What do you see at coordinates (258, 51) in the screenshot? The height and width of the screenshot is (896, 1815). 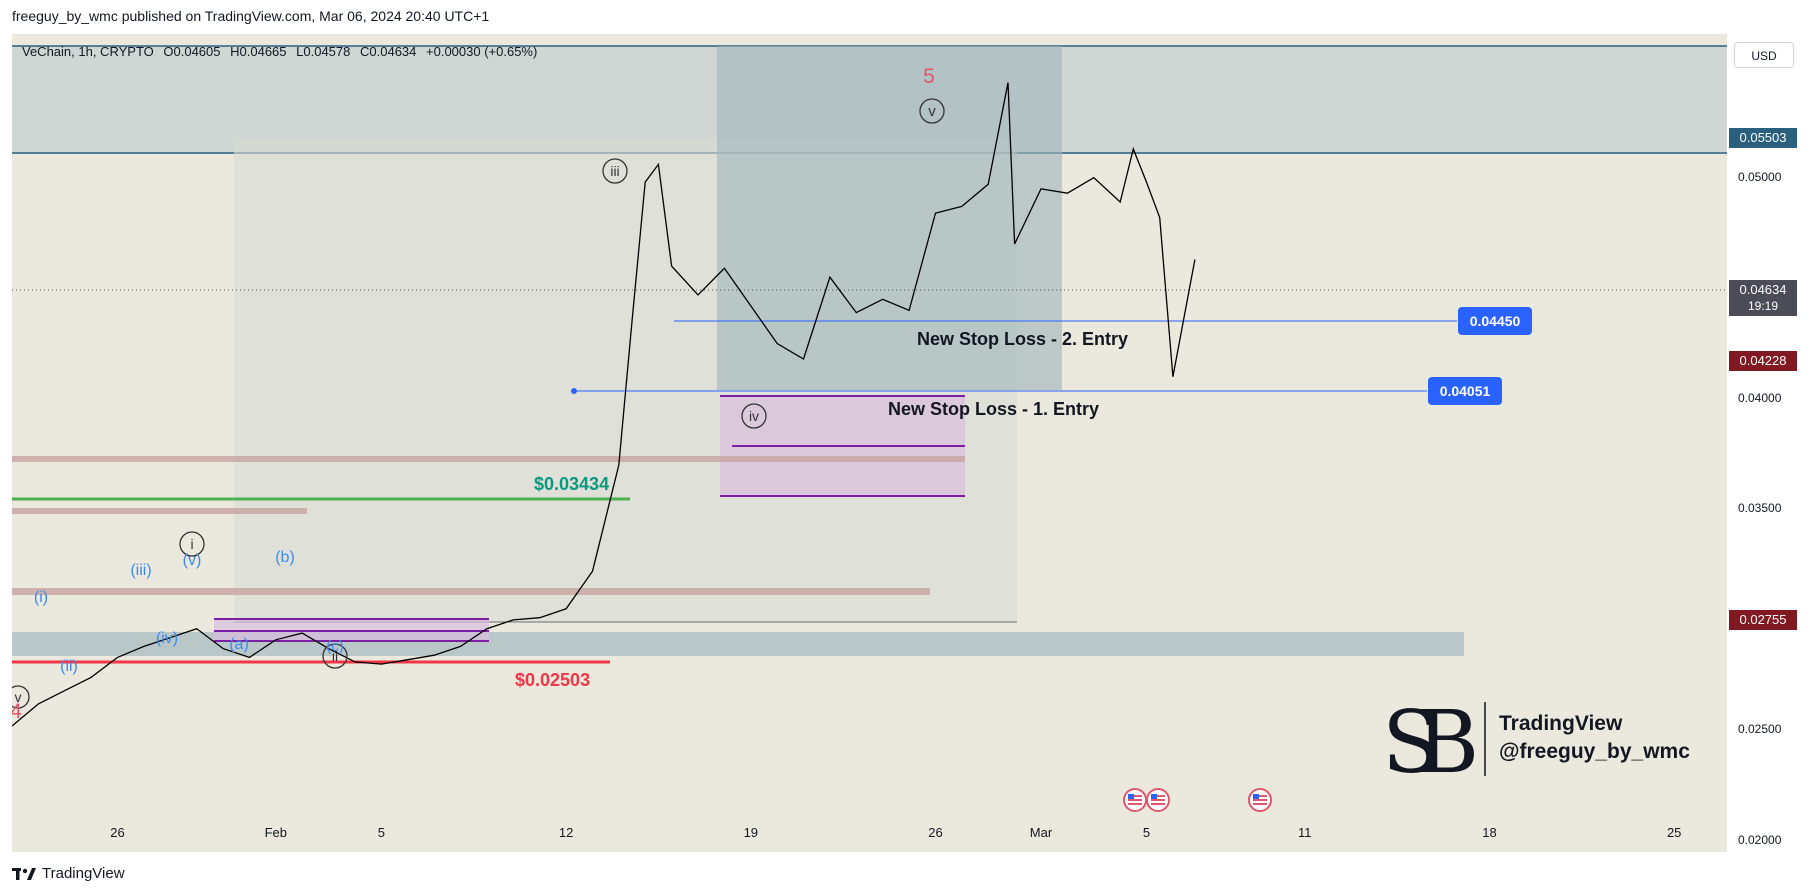 I see `legend-high: H0.04665` at bounding box center [258, 51].